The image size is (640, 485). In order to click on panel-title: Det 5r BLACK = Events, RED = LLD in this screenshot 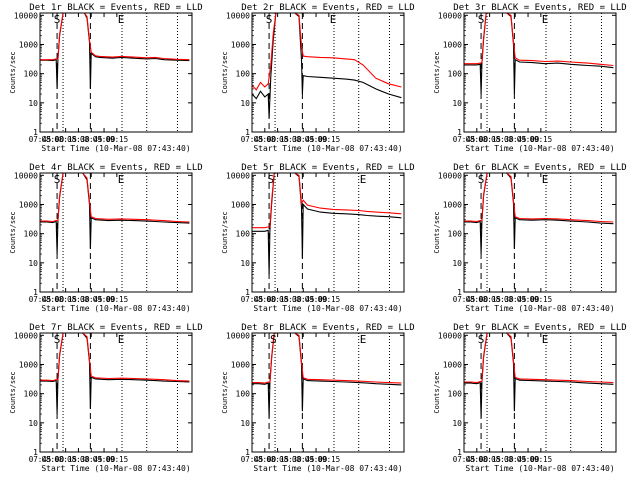, I will do `click(327, 168)`.